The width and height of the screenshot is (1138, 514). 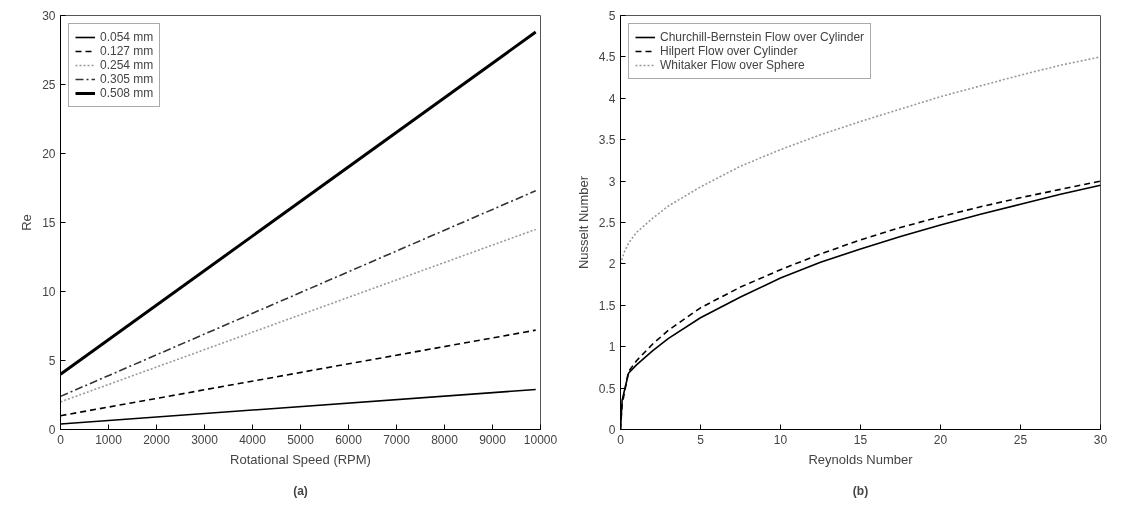 What do you see at coordinates (607, 223) in the screenshot?
I see `y-tick-label: 2.5` at bounding box center [607, 223].